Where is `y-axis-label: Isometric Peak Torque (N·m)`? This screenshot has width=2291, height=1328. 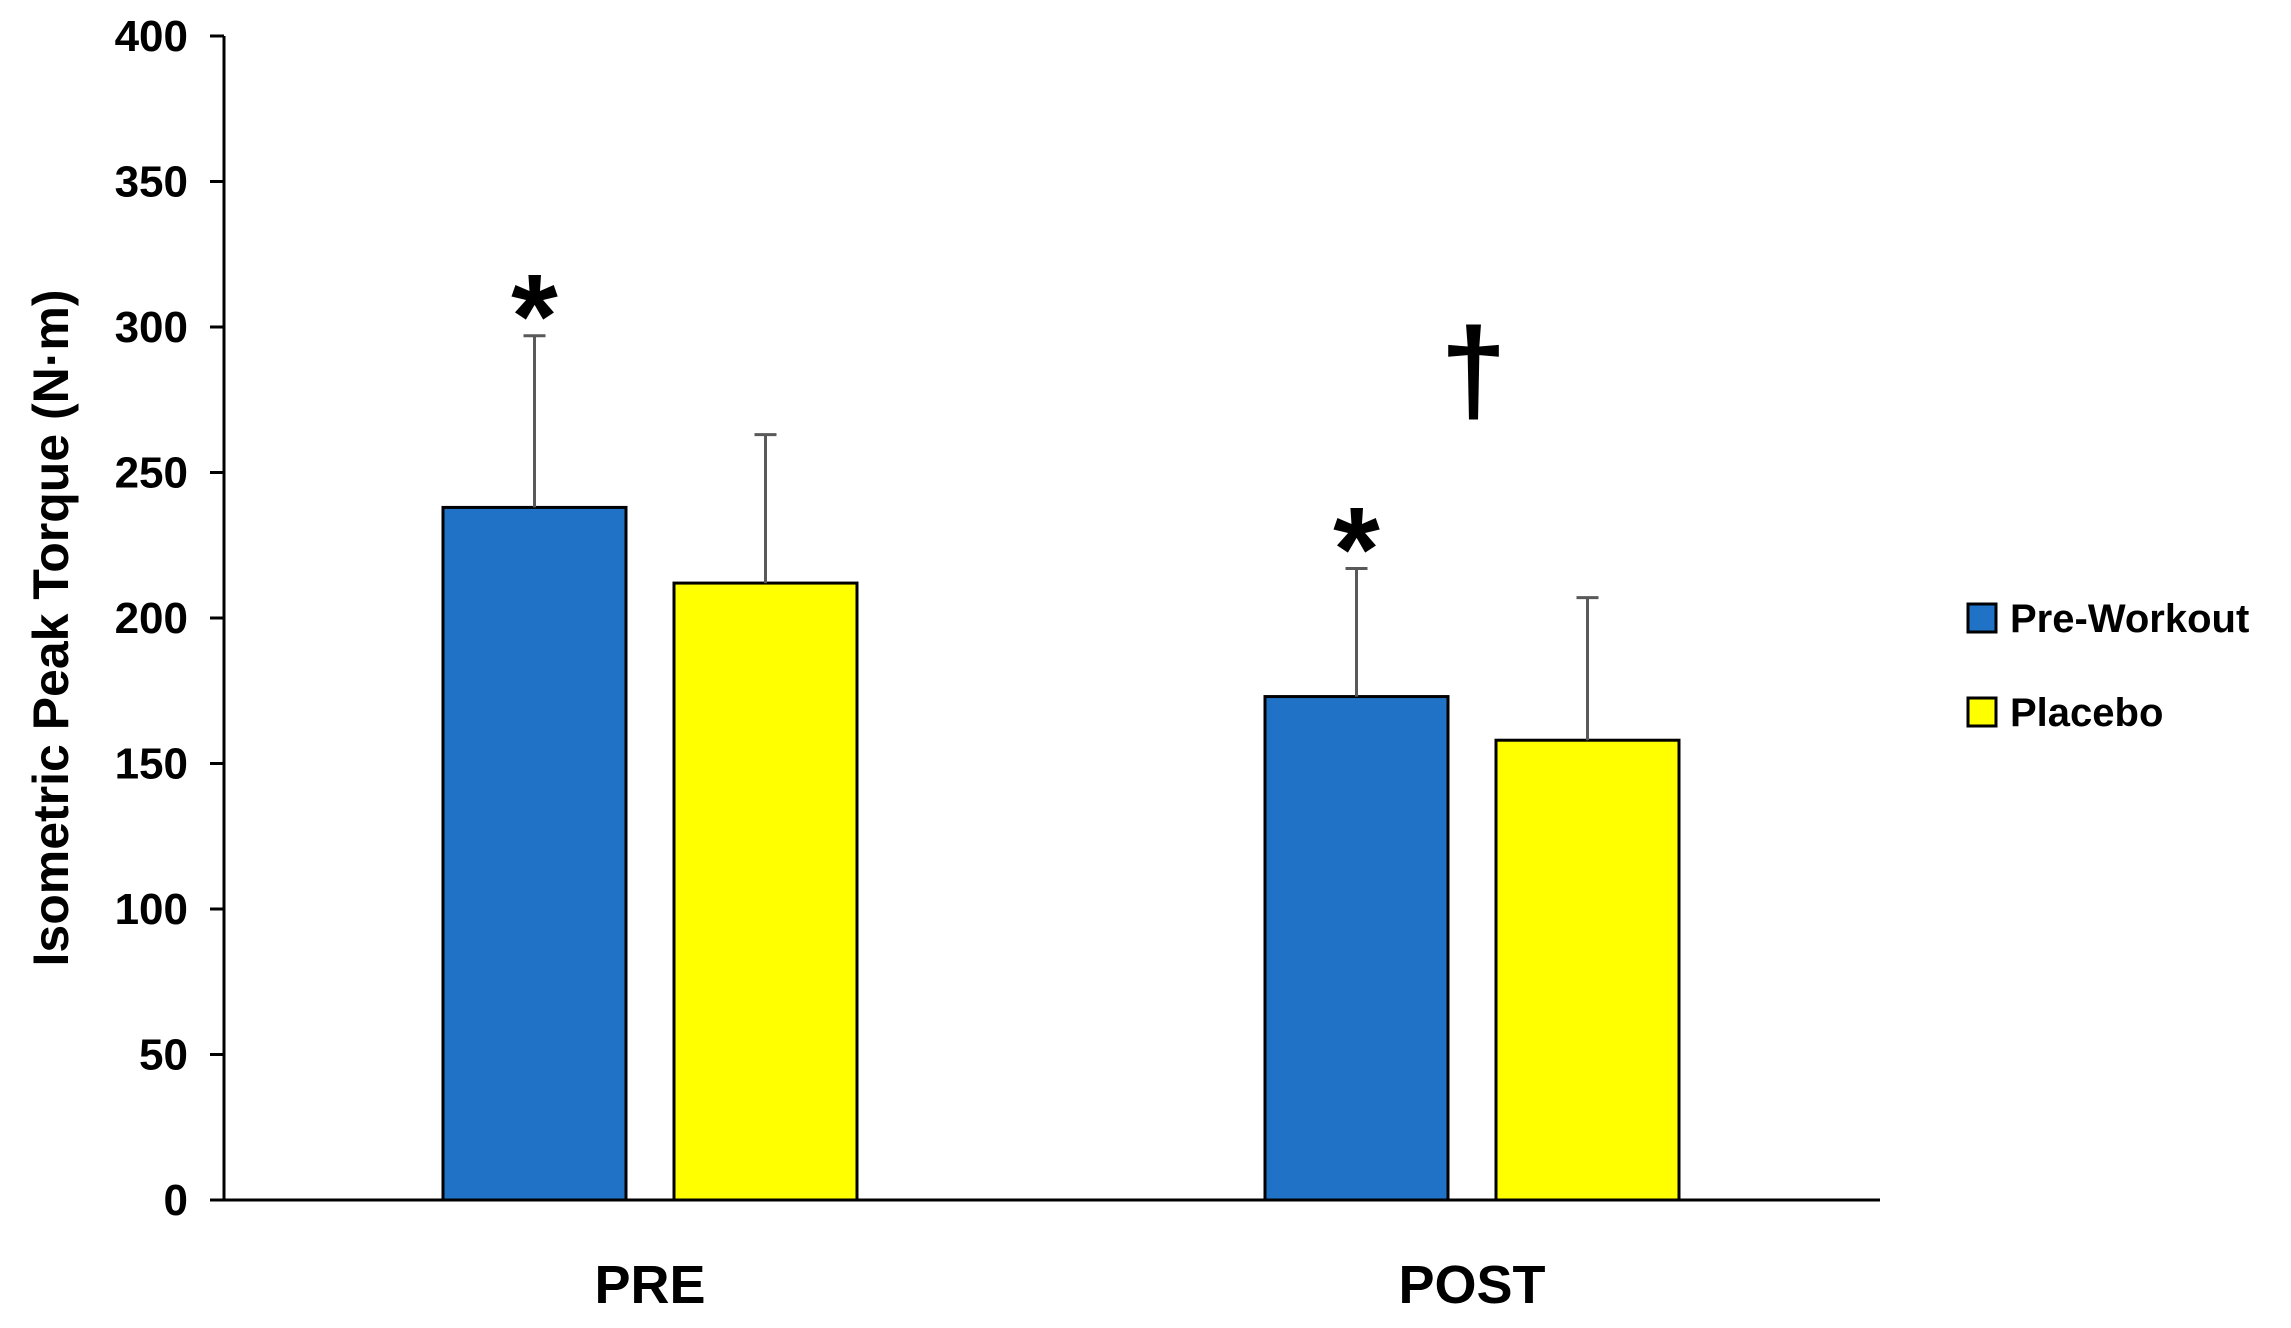 y-axis-label: Isometric Peak Torque (N·m) is located at coordinates (51, 627).